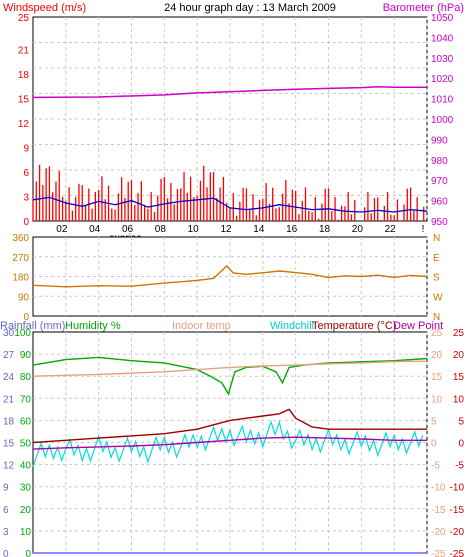 This screenshot has width=468, height=557. Describe the element at coordinates (459, 399) in the screenshot. I see `y-tick-temperature: 10` at that location.